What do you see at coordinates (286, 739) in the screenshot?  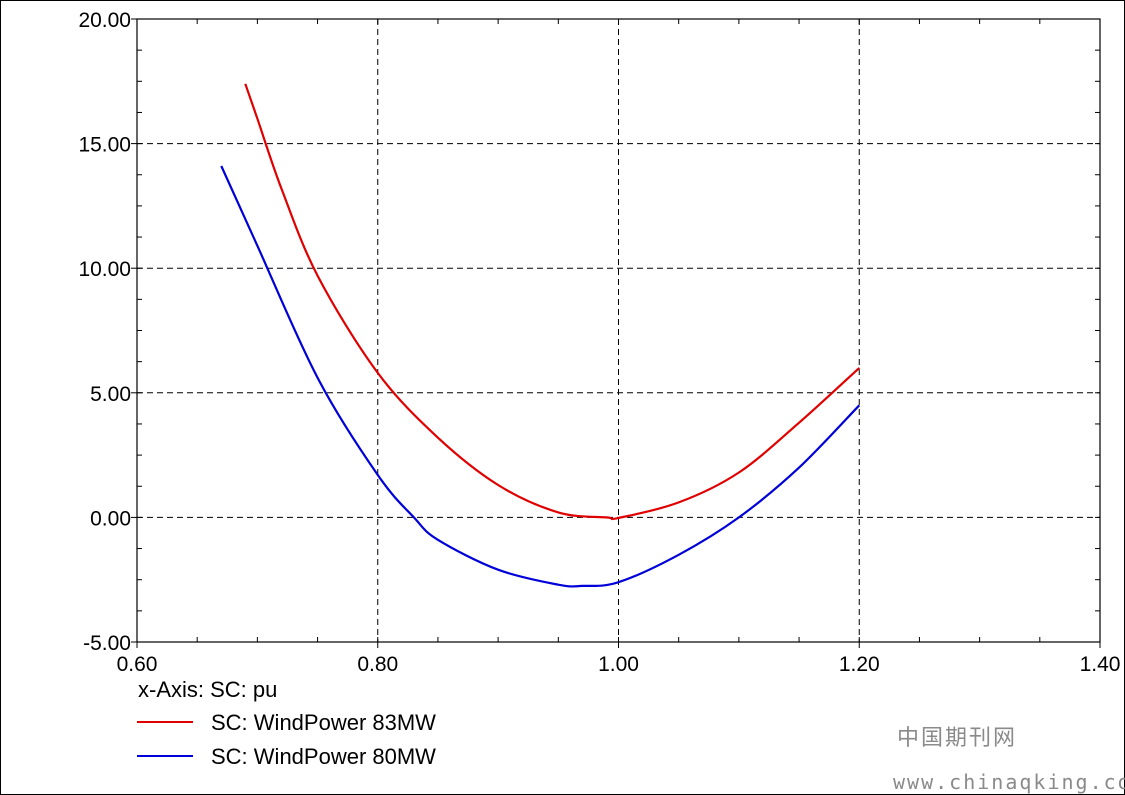 I see `legend: SC: WindPower 83MW SC: WindPower 80MW` at bounding box center [286, 739].